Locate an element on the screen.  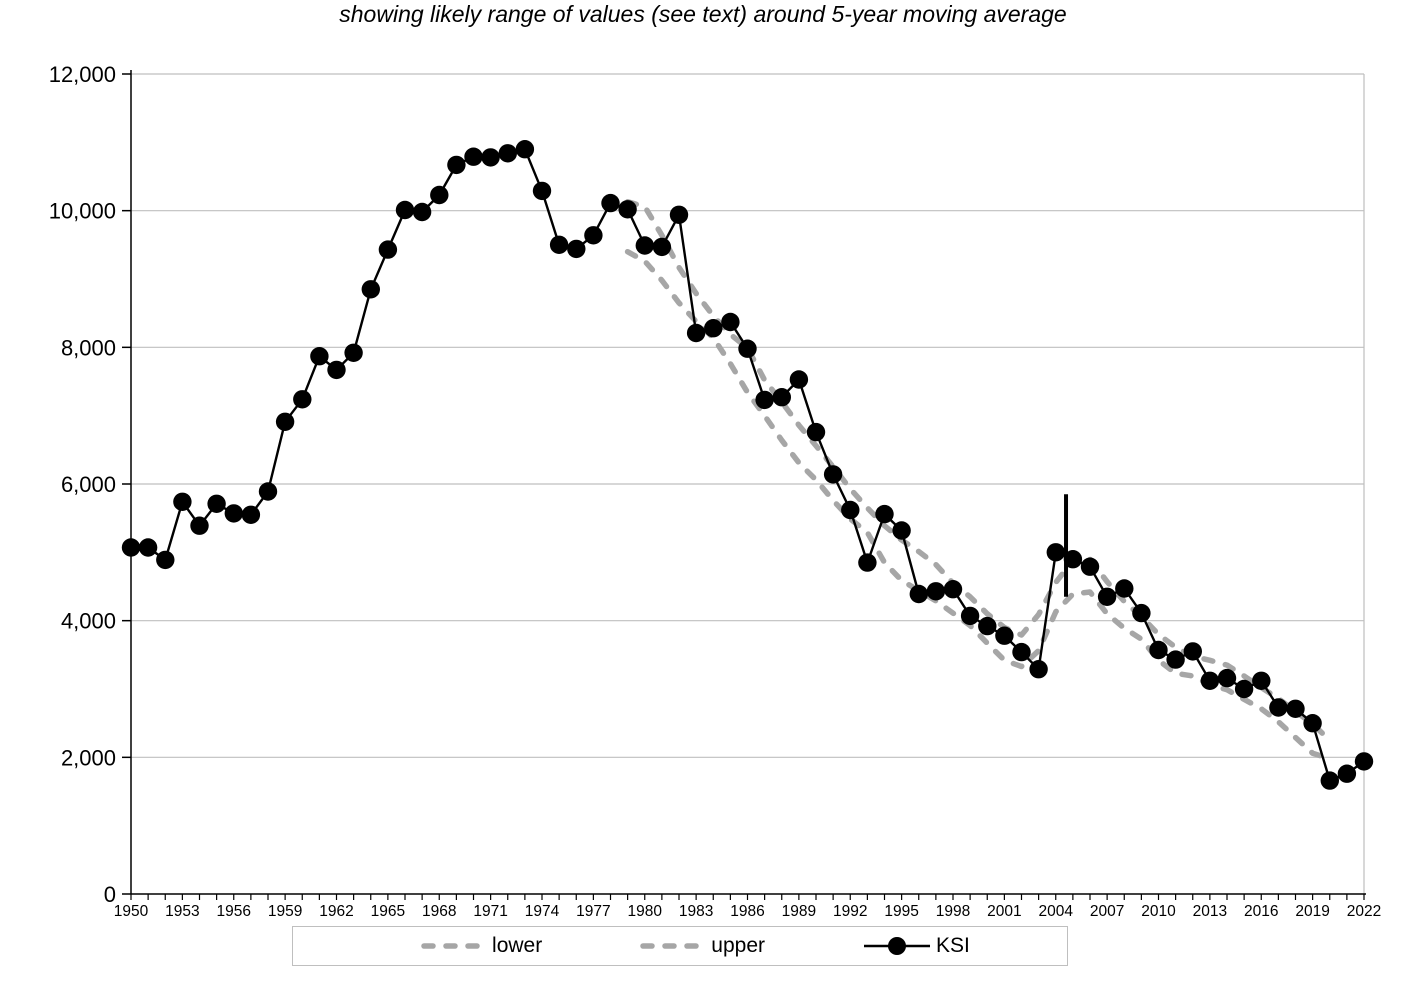
x-tick-label: 1989 is located at coordinates (799, 911).